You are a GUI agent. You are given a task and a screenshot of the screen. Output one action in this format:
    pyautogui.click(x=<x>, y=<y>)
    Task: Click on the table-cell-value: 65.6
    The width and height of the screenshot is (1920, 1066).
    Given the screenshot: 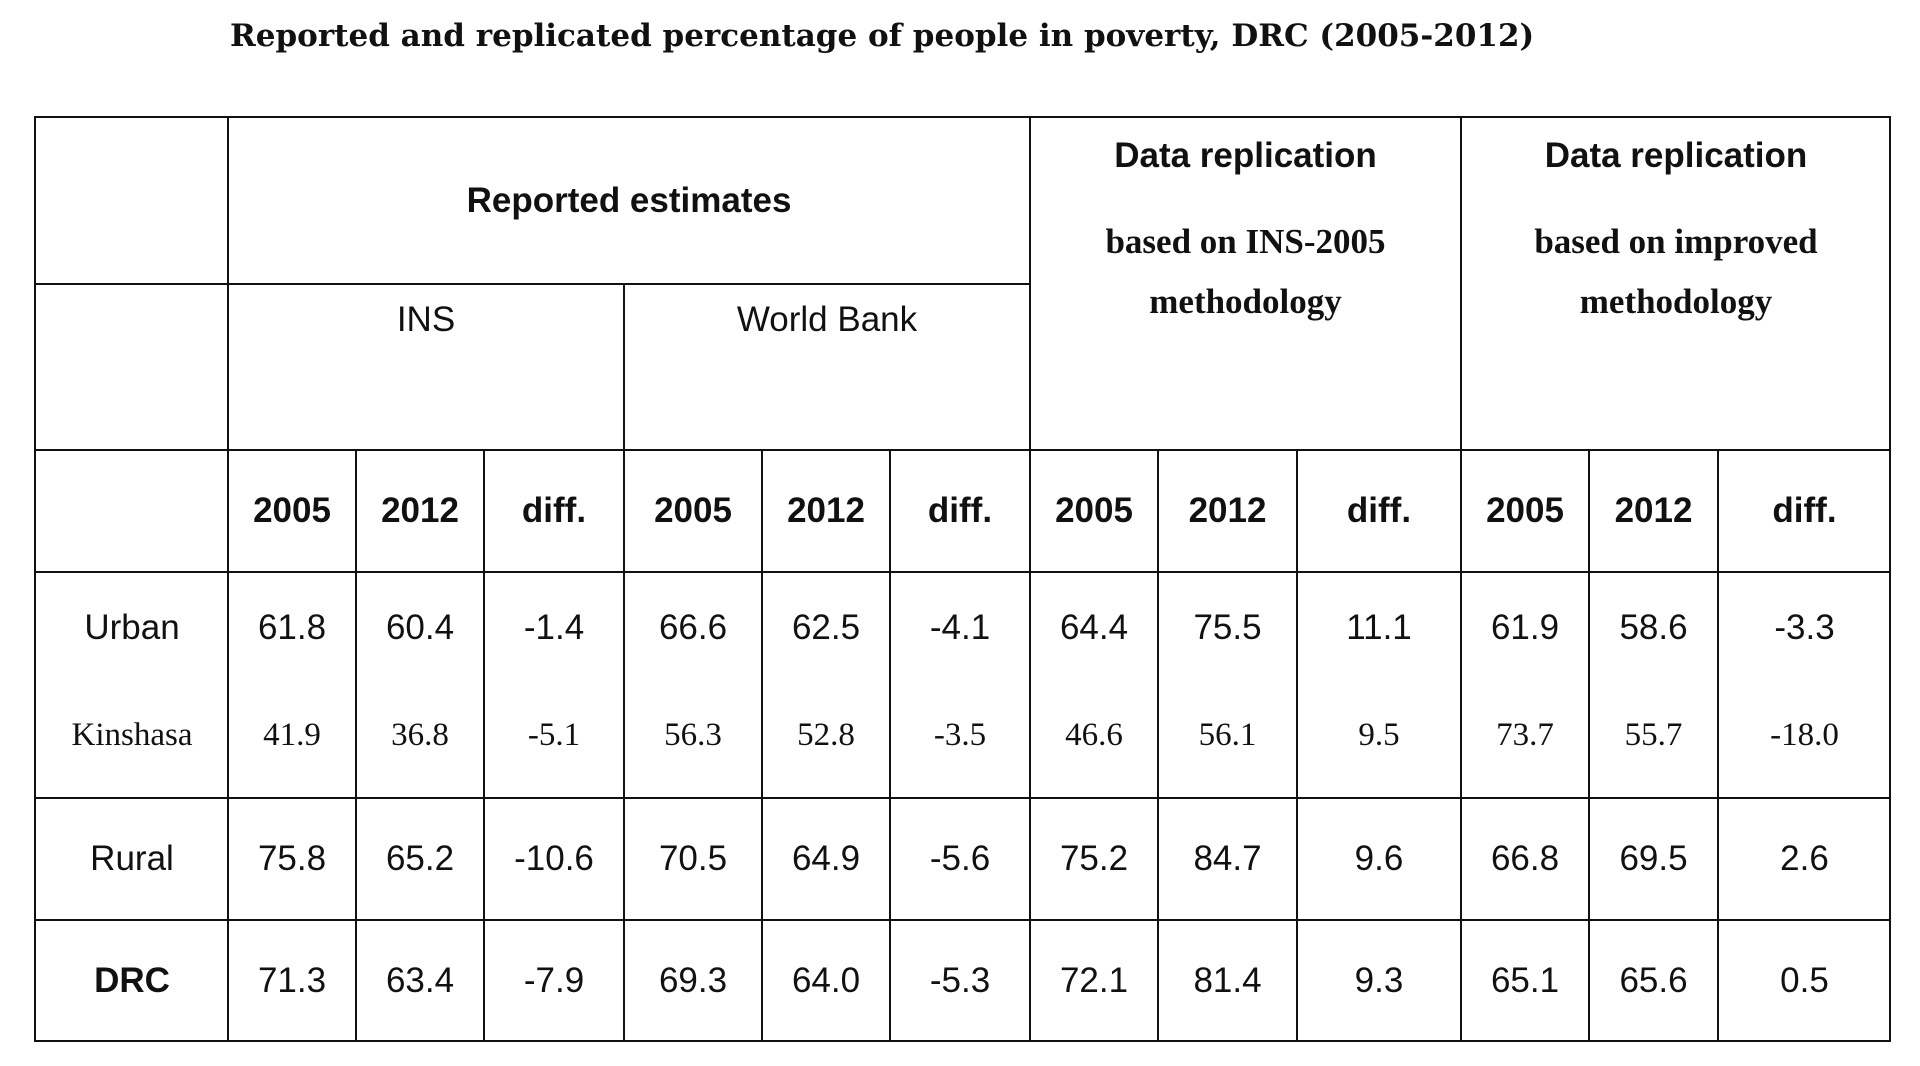 What is the action you would take?
    pyautogui.click(x=1653, y=980)
    